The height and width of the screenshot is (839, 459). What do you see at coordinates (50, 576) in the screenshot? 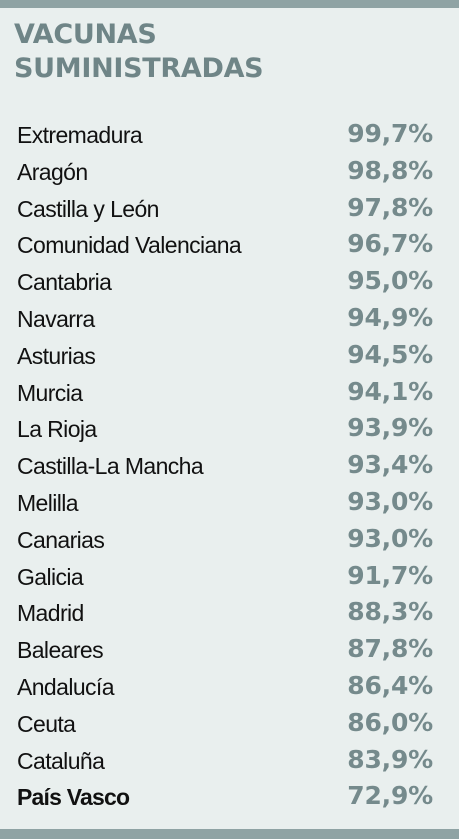
I see `region-label: Galicia` at bounding box center [50, 576].